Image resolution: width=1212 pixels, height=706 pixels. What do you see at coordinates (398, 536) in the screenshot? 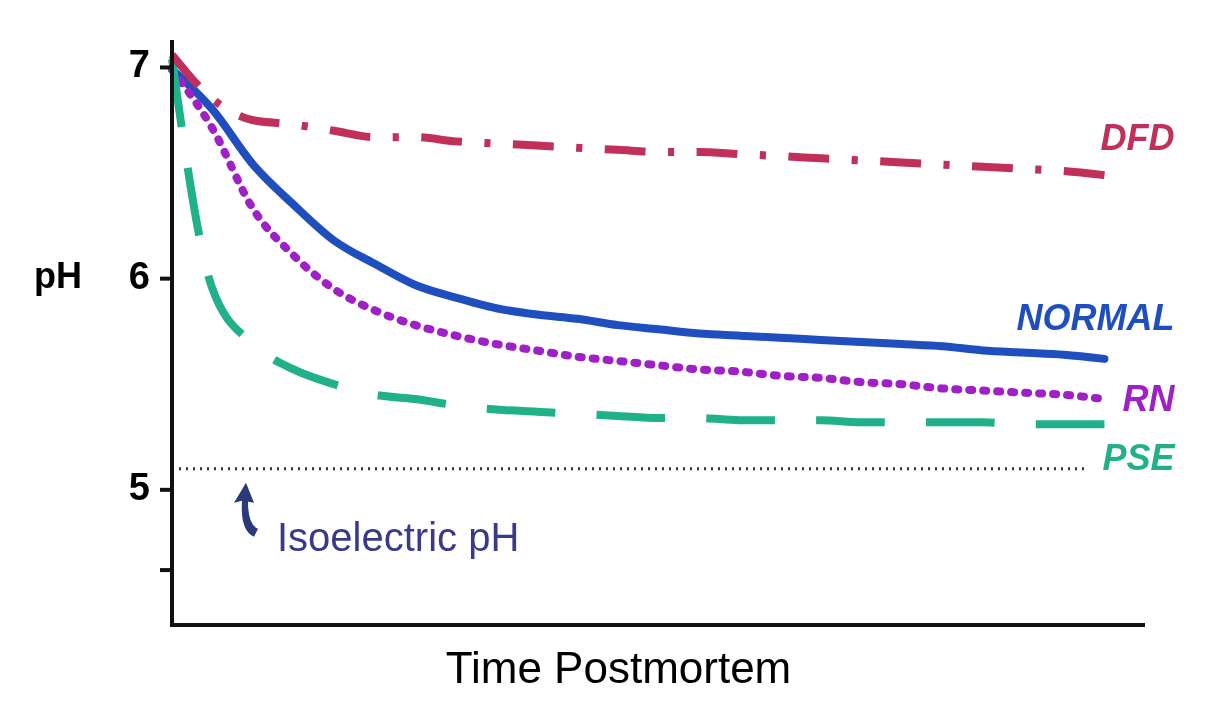
I see `ref-line-label: Isoelectric pH` at bounding box center [398, 536].